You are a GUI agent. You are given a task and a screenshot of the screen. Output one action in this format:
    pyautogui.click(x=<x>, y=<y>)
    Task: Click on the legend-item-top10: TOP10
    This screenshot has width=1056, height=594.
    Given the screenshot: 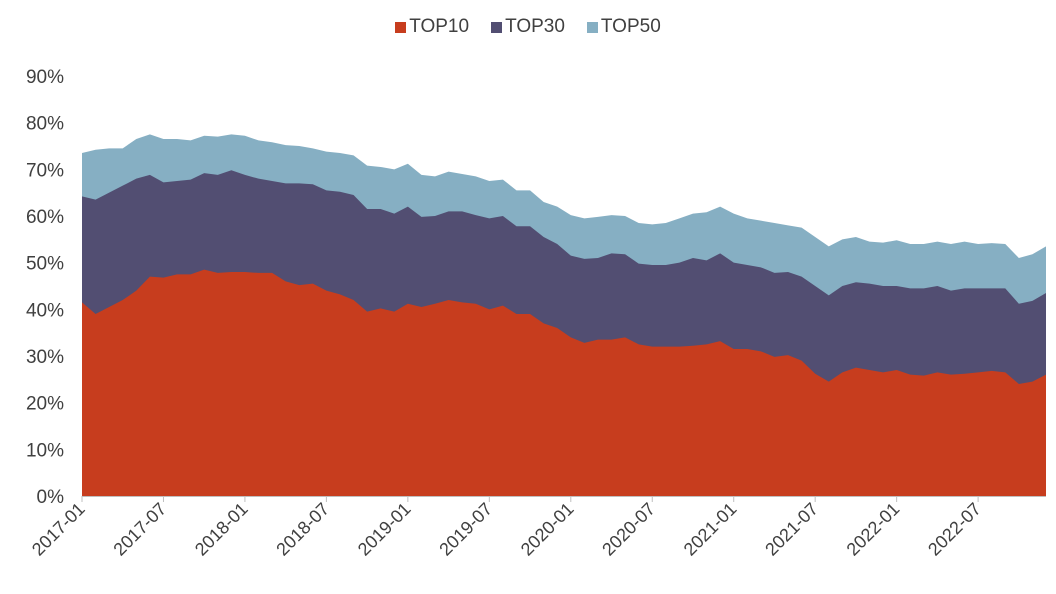 What is the action you would take?
    pyautogui.click(x=432, y=27)
    